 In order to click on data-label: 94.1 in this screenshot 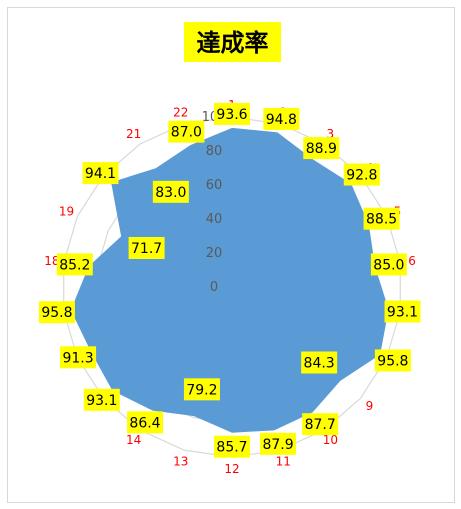, I will do `click(100, 174)`.